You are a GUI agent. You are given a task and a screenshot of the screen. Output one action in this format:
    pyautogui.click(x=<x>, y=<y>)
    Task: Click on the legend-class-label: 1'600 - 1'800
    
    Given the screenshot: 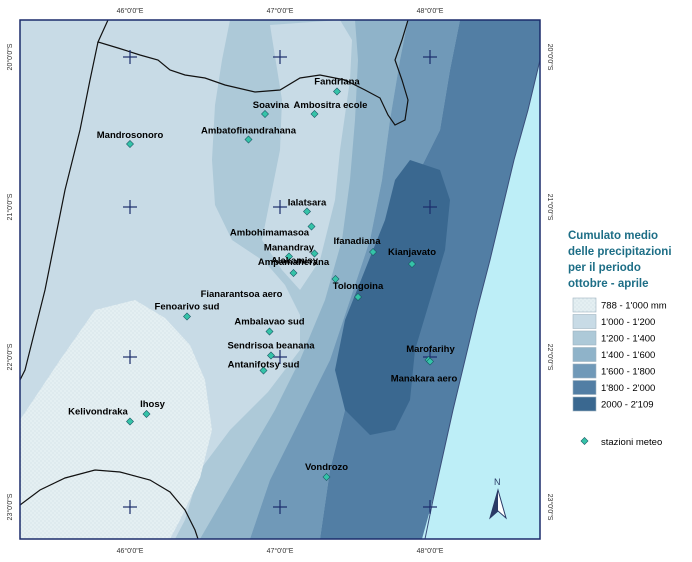 What is the action you would take?
    pyautogui.click(x=628, y=372)
    